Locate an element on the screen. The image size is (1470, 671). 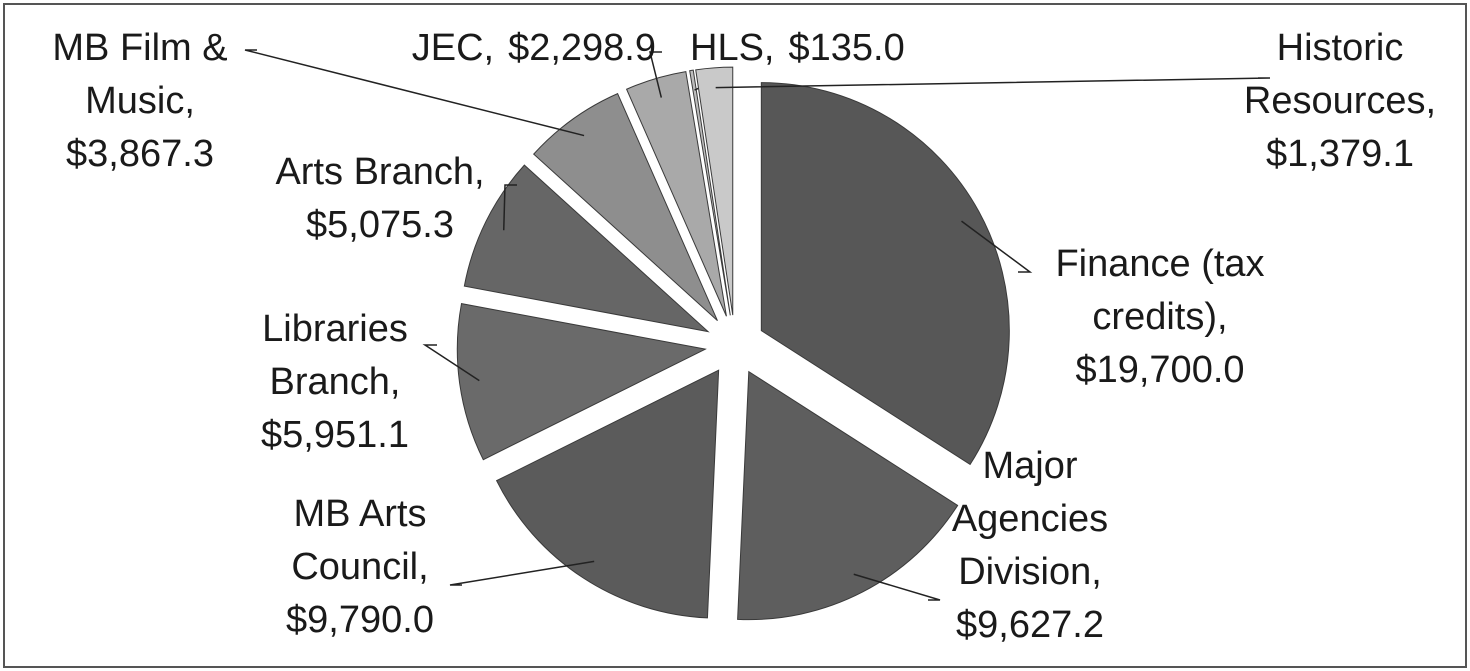
category-label: Arts Branch, is located at coordinates (380, 172).